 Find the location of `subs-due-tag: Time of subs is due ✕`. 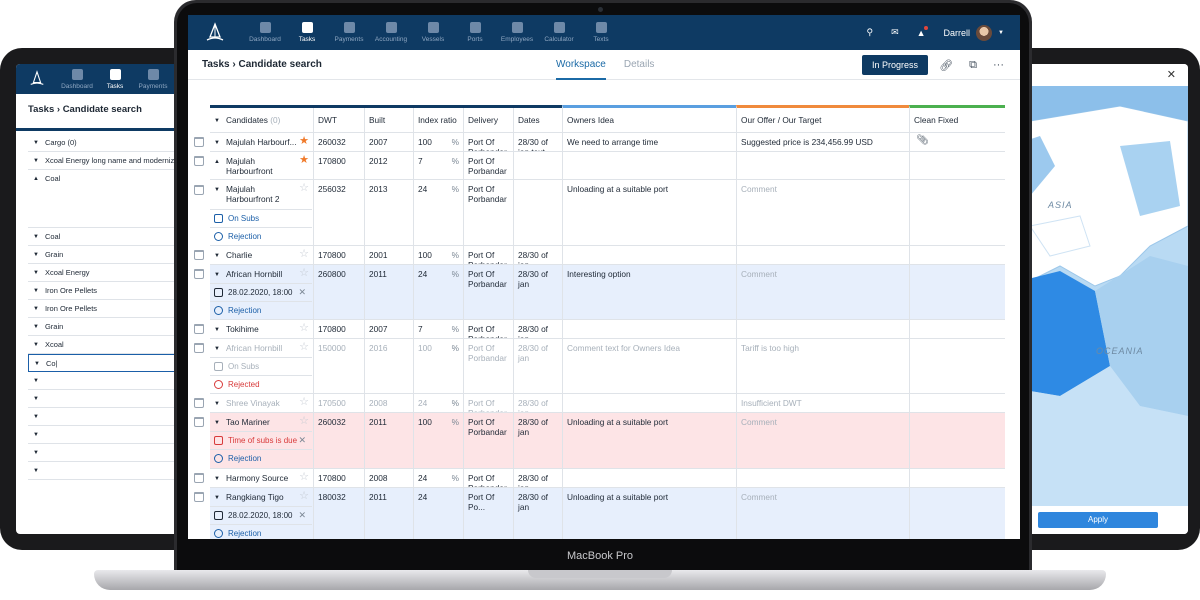

subs-due-tag: Time of subs is due ✕ is located at coordinates (261, 440).